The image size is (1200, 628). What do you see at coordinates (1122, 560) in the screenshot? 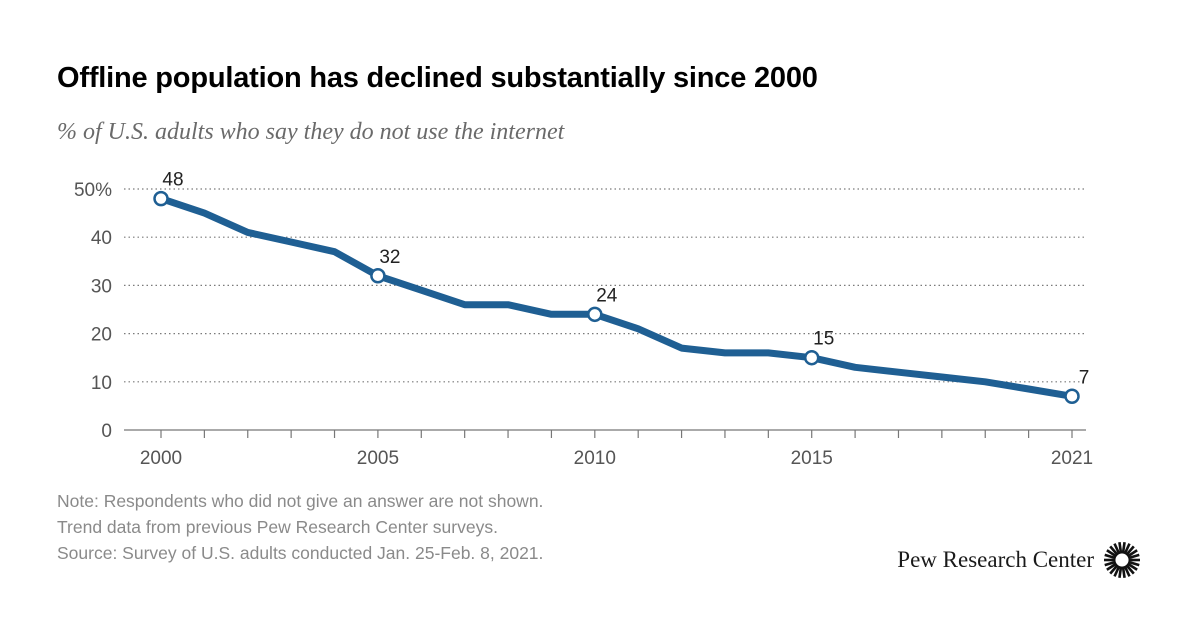
I see `pew-starburst-icon` at bounding box center [1122, 560].